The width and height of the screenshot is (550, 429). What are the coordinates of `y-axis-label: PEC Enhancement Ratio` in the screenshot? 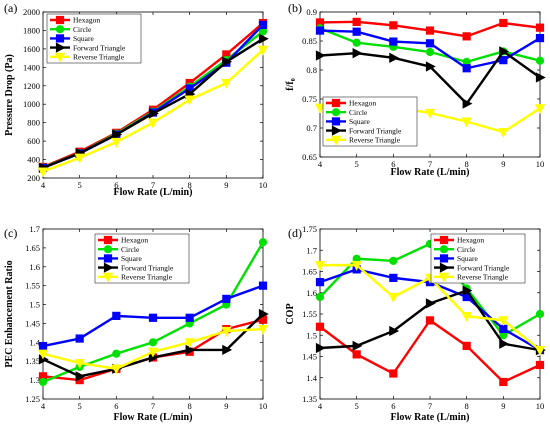 It's located at (9, 313).